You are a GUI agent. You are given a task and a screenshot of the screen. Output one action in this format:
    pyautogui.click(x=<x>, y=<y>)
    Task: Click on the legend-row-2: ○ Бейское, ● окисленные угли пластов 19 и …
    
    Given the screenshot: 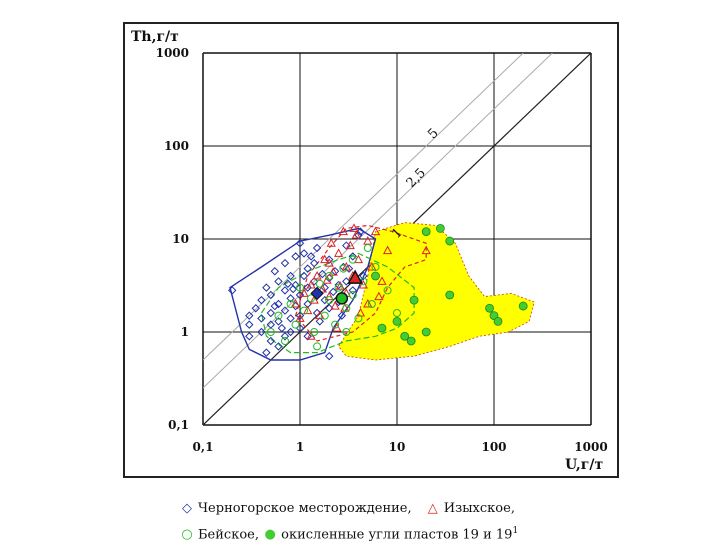 What is the action you would take?
    pyautogui.click(x=390, y=533)
    